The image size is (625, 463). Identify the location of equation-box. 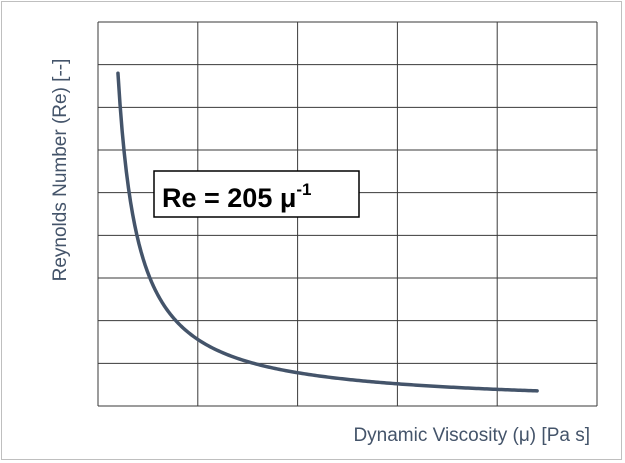
(256, 194).